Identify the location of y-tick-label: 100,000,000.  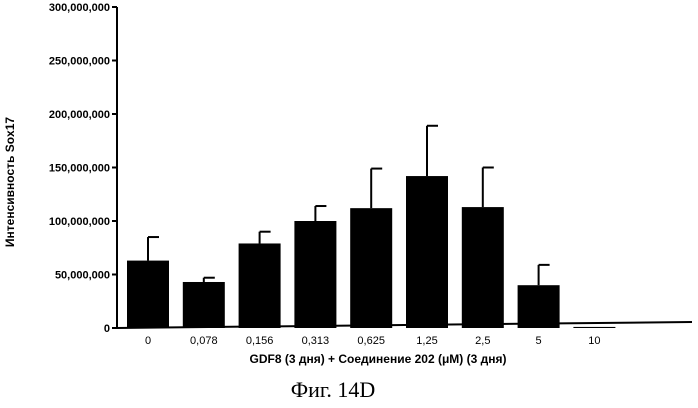
(79, 222).